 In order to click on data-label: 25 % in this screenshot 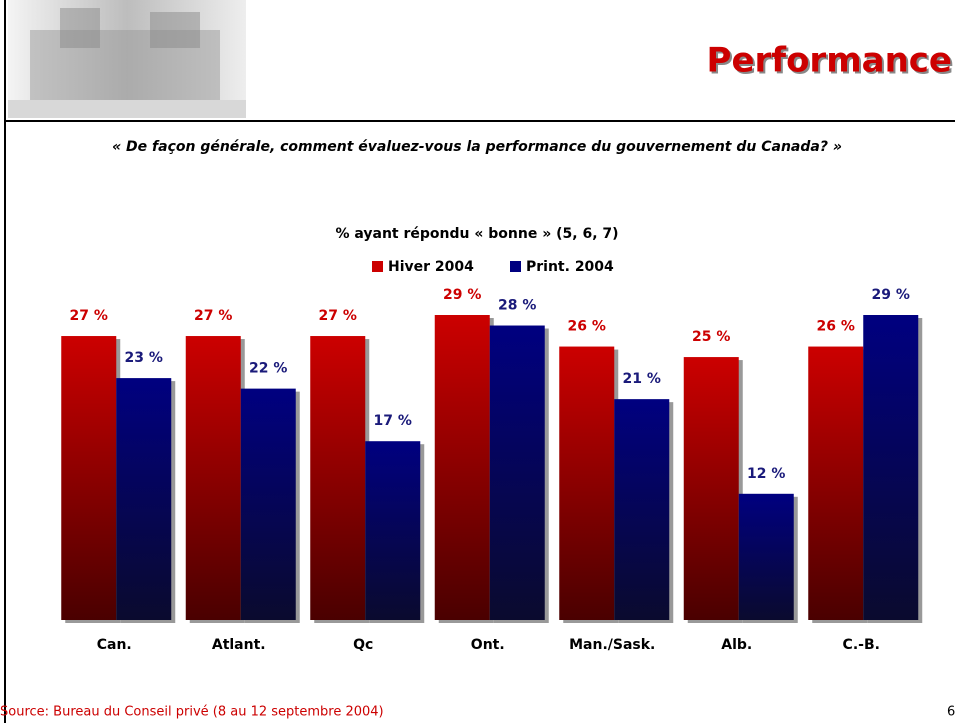, I will do `click(711, 337)`.